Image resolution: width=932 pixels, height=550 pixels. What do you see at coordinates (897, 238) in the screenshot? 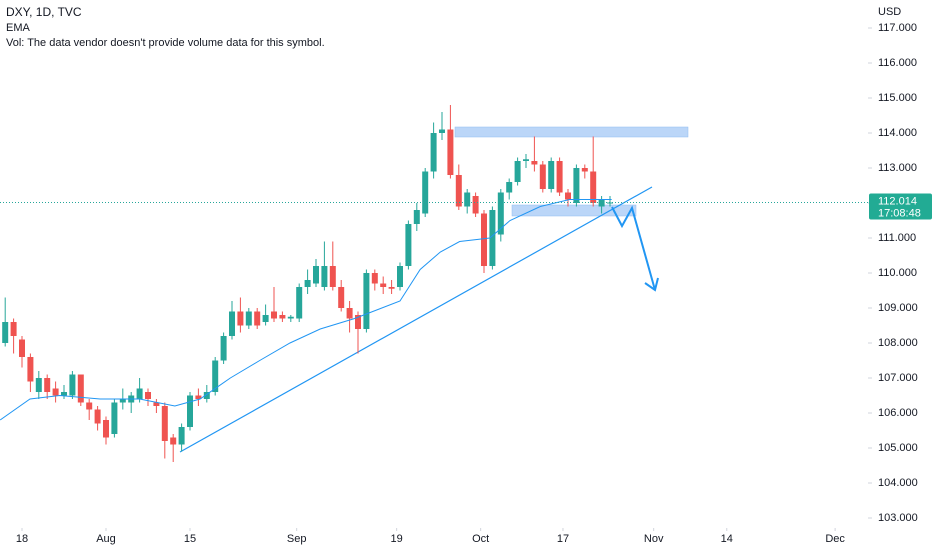
I see `y-tick-label: 111.000` at bounding box center [897, 238].